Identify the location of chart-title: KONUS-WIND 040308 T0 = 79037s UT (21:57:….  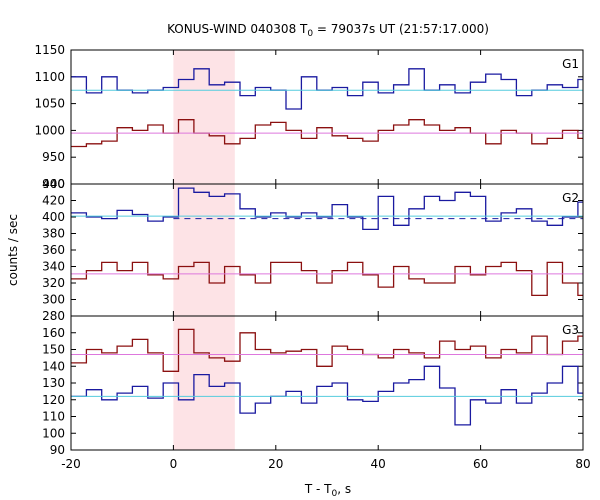
(328, 30).